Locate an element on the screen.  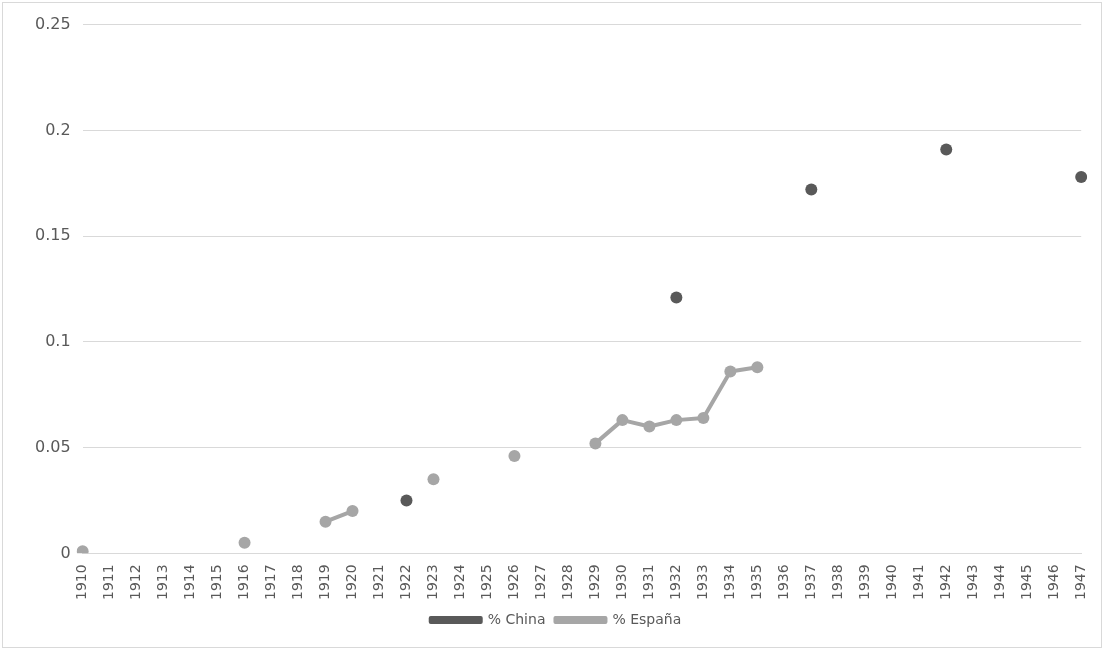
y-tick-label: 0.2 is located at coordinates (58, 129).